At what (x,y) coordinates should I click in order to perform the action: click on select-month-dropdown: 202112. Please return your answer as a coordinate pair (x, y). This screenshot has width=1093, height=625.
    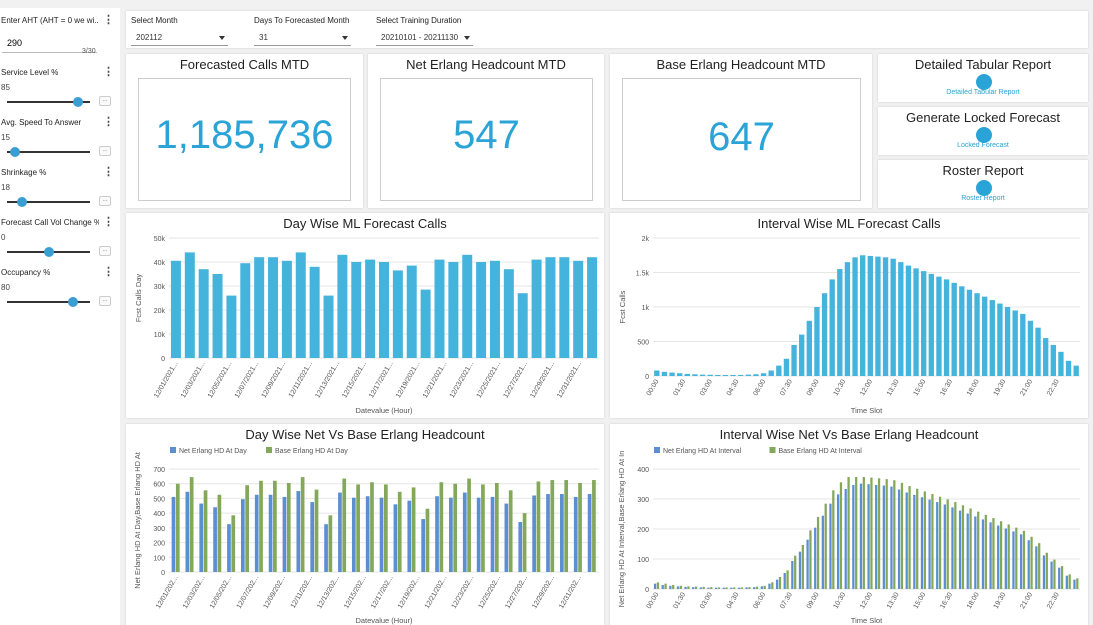
    Looking at the image, I should click on (179, 39).